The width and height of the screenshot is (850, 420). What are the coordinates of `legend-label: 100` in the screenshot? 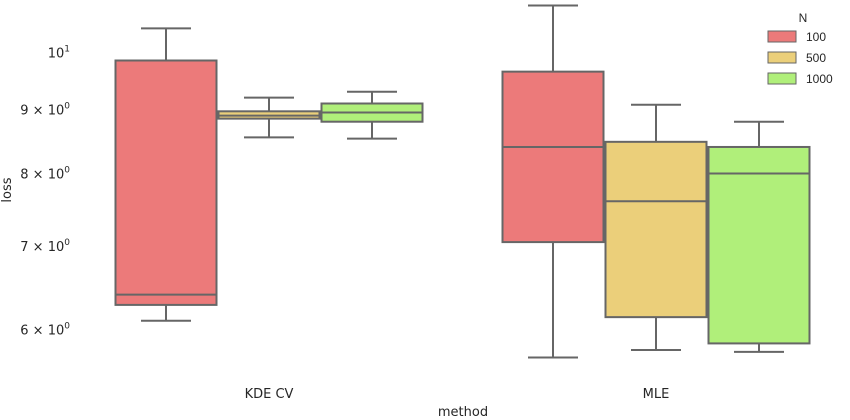 It's located at (816, 37).